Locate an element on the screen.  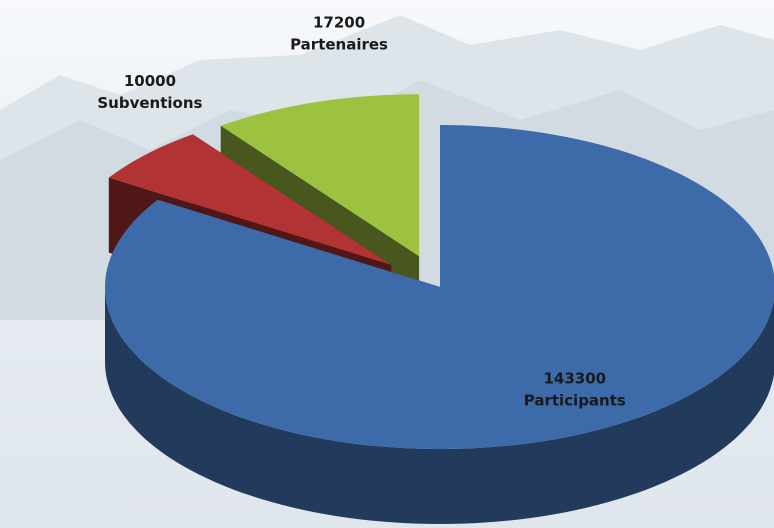
slice-label: Participants is located at coordinates (575, 401).